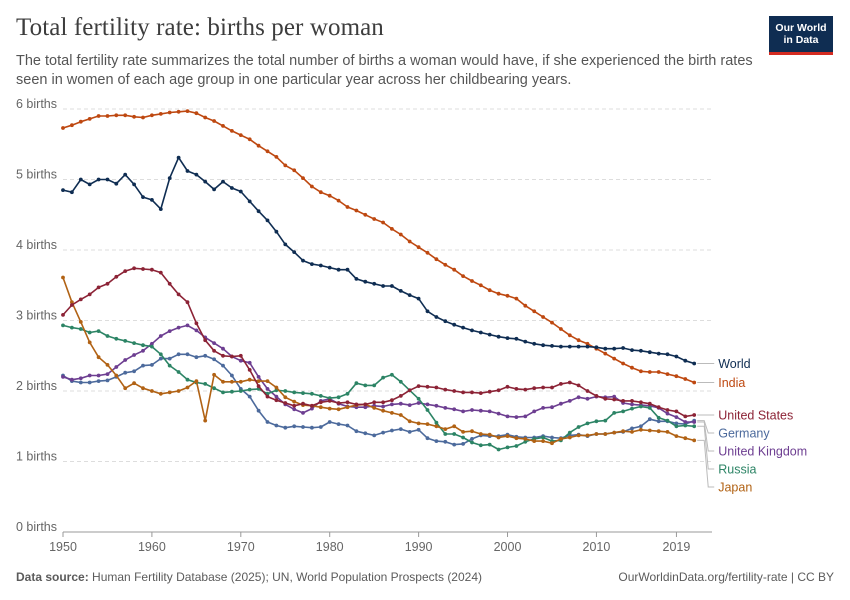 Image resolution: width=850 pixels, height=600 pixels. I want to click on series-germany, so click(379, 399).